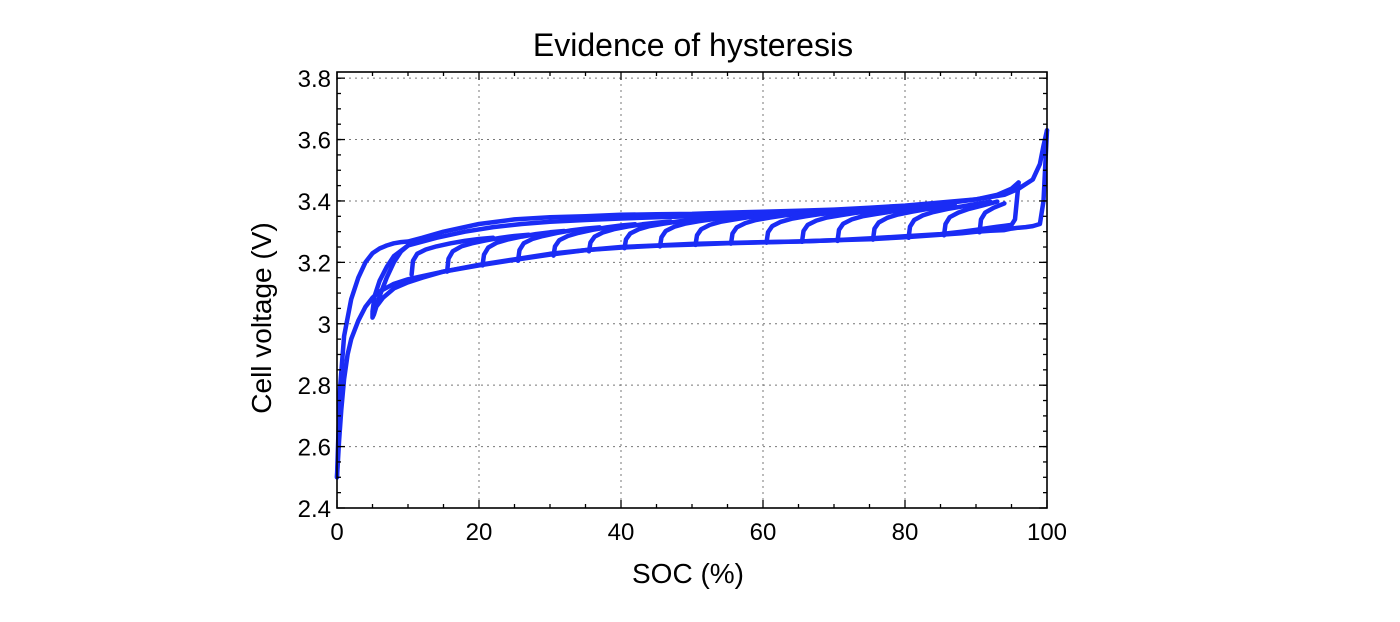 This screenshot has height=622, width=1400. I want to click on y-tick-label: 3.6, so click(314, 141).